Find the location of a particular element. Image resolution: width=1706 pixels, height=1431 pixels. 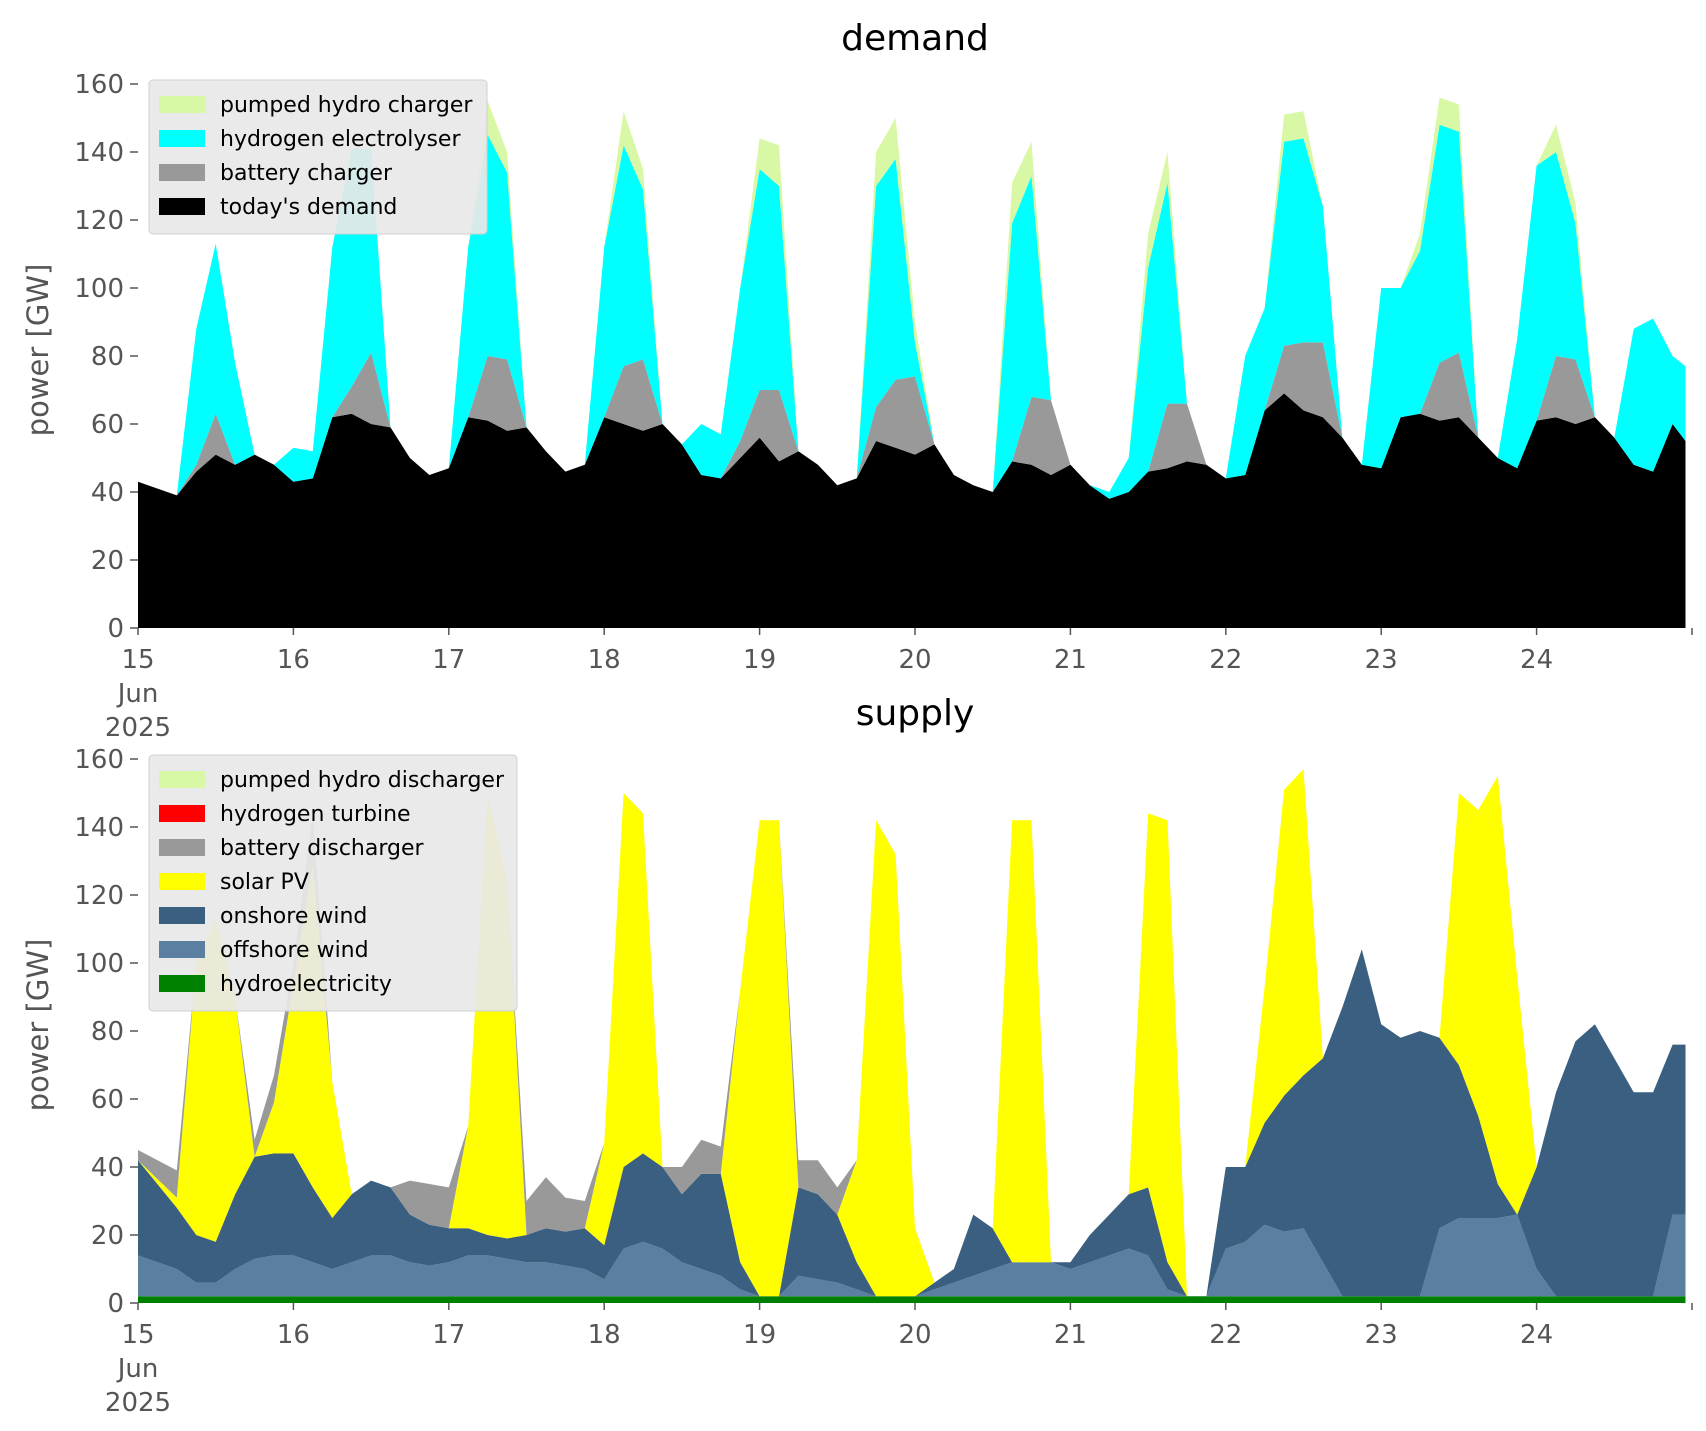

legend-swatch-today-s-demand is located at coordinates (182, 206).